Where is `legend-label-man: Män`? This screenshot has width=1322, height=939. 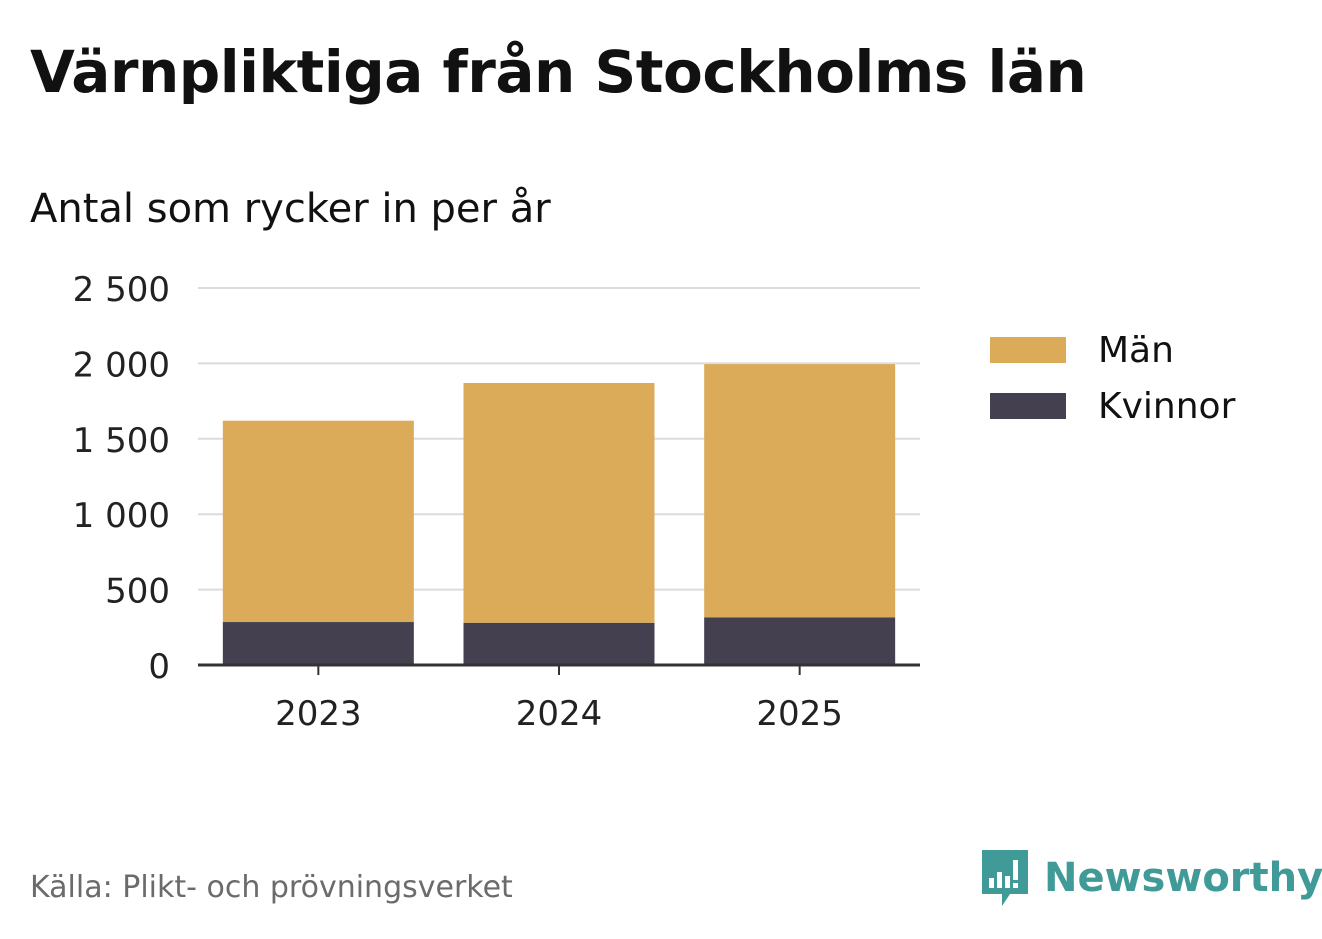 legend-label-man: Män is located at coordinates (1136, 350).